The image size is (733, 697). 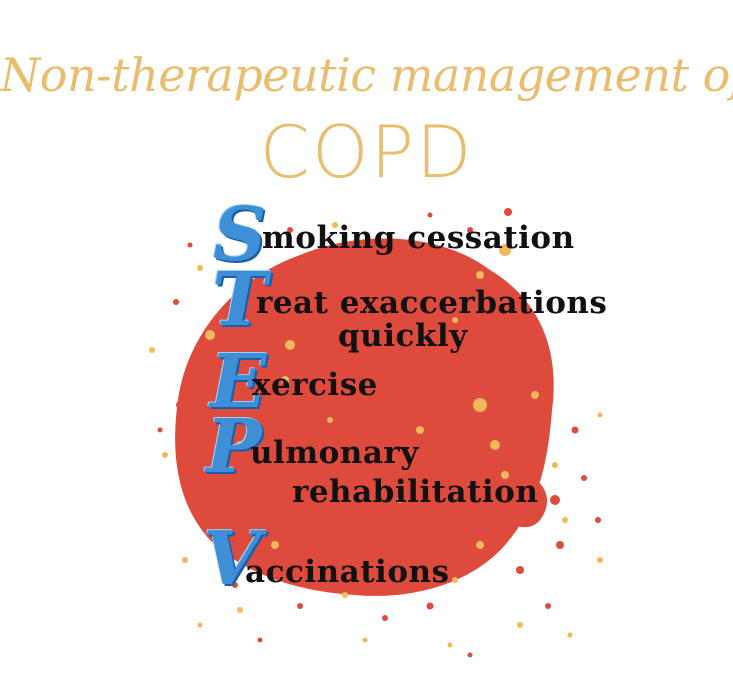 I want to click on mnemonic-item-treat-cont: quickly, so click(x=403, y=336).